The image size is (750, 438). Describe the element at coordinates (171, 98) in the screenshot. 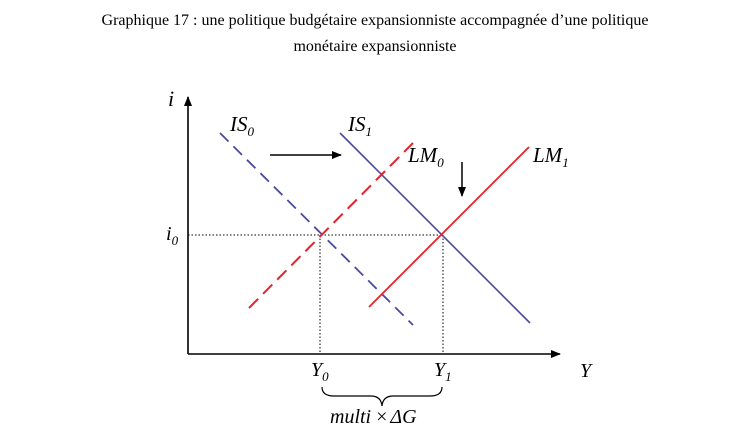

I see `y-axis-label: i` at that location.